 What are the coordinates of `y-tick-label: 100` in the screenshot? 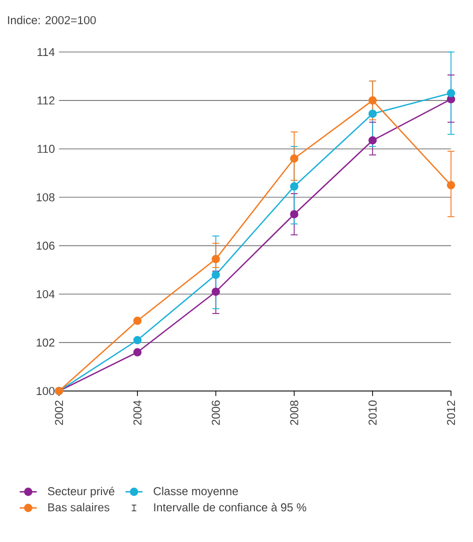 It's located at (45, 391).